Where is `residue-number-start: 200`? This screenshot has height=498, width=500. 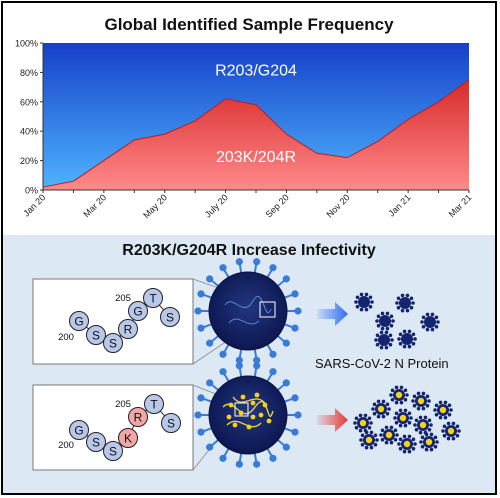 residue-number-start: 200 is located at coordinates (66, 337).